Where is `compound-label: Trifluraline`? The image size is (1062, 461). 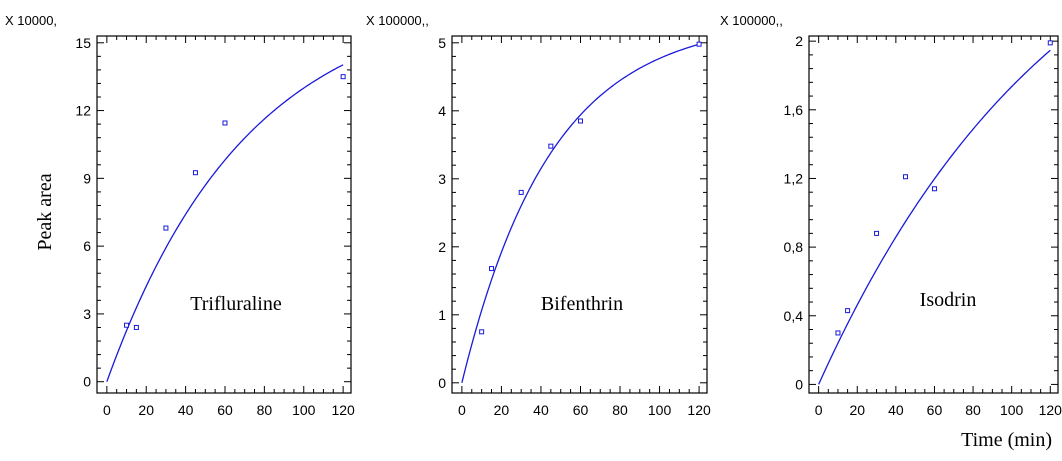 compound-label: Trifluraline is located at coordinates (236, 304).